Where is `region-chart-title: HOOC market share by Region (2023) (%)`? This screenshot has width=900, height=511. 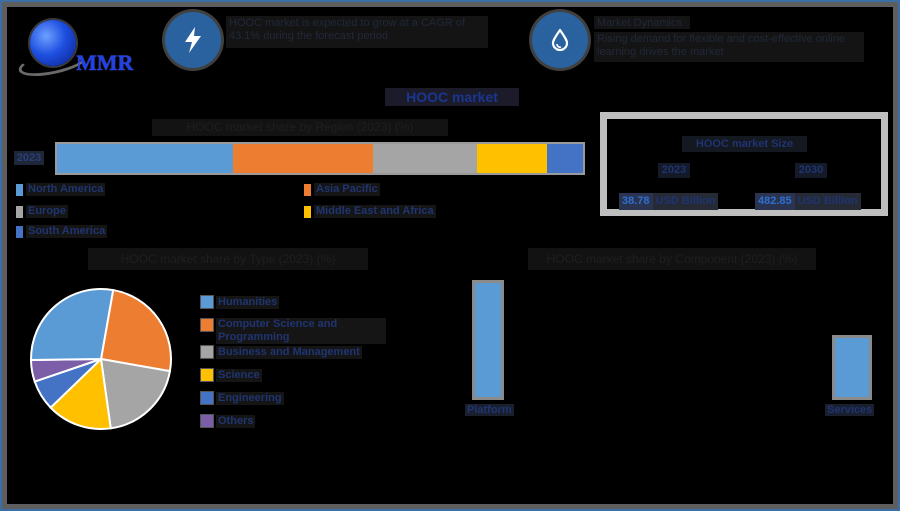 region-chart-title: HOOC market share by Region (2023) (%) is located at coordinates (300, 127).